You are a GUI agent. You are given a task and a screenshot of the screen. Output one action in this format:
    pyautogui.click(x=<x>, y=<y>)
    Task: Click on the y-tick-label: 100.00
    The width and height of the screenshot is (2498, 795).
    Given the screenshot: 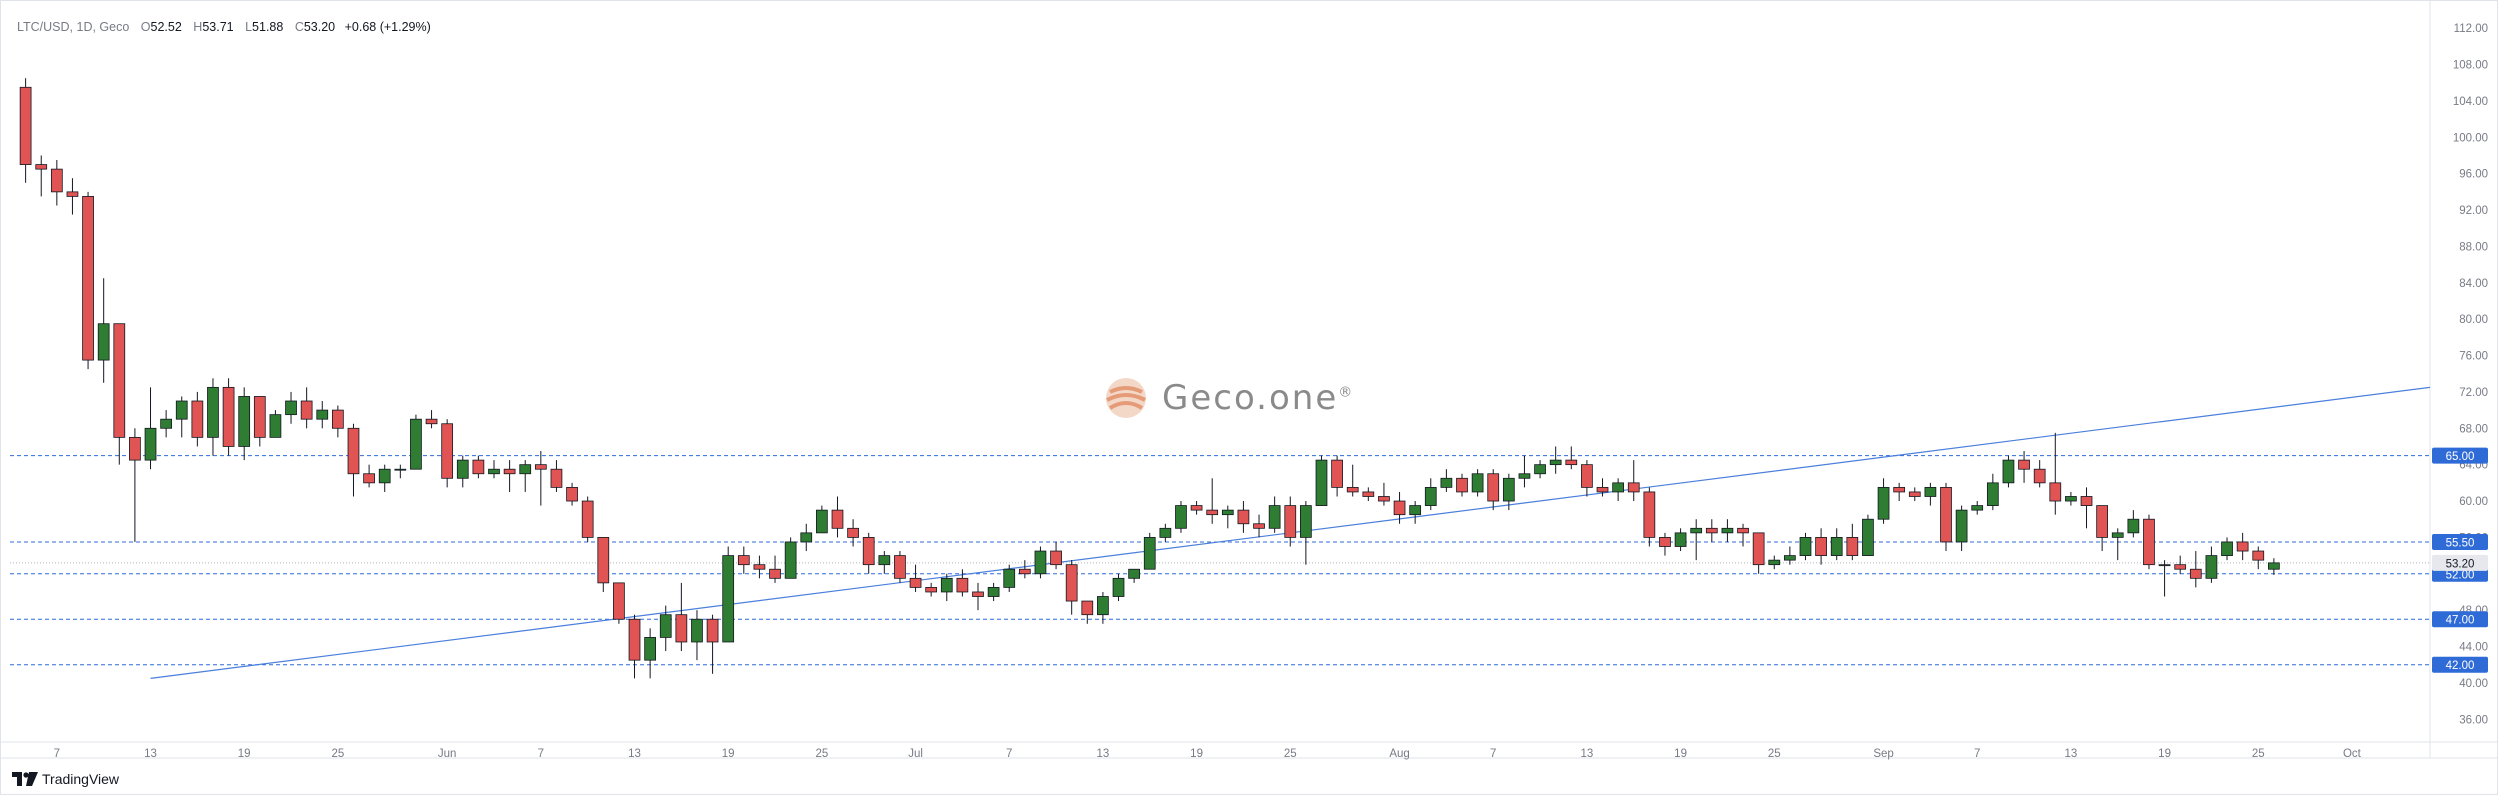 What is the action you would take?
    pyautogui.click(x=2470, y=138)
    